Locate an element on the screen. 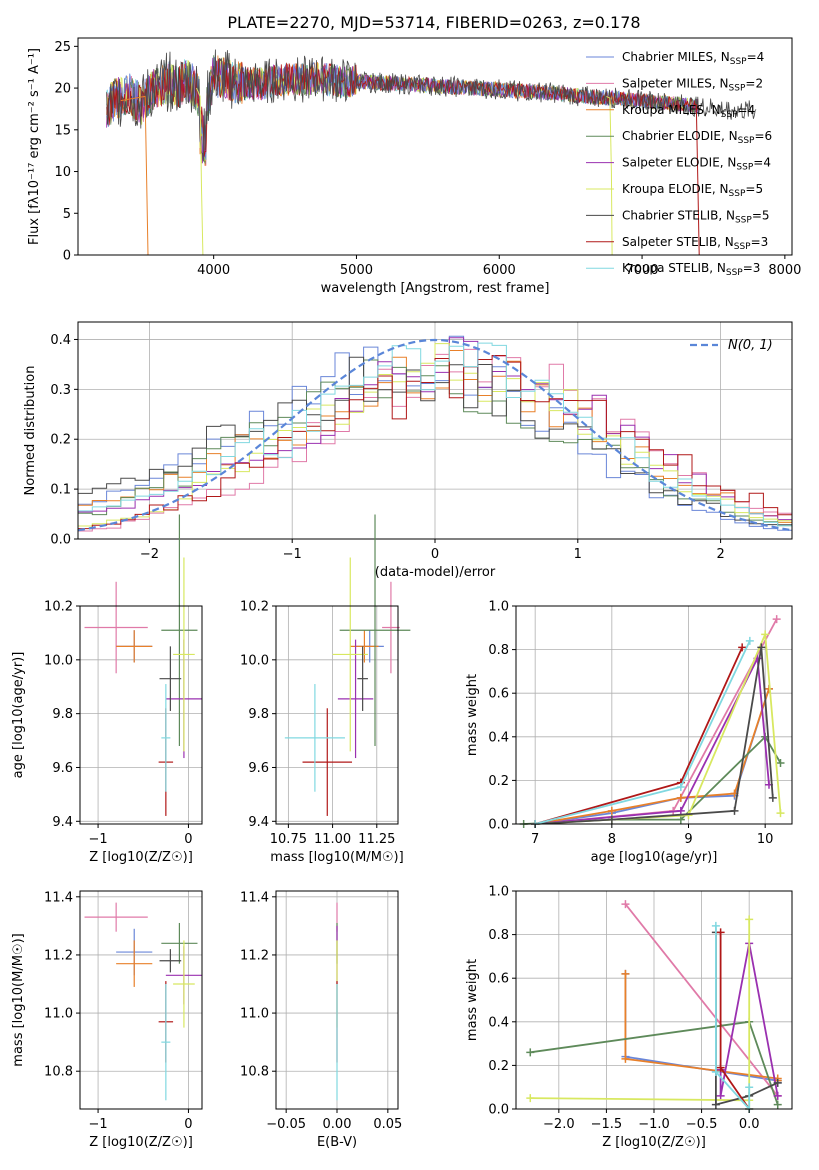  y-tick-label: 0.2 is located at coordinates (498, 781).